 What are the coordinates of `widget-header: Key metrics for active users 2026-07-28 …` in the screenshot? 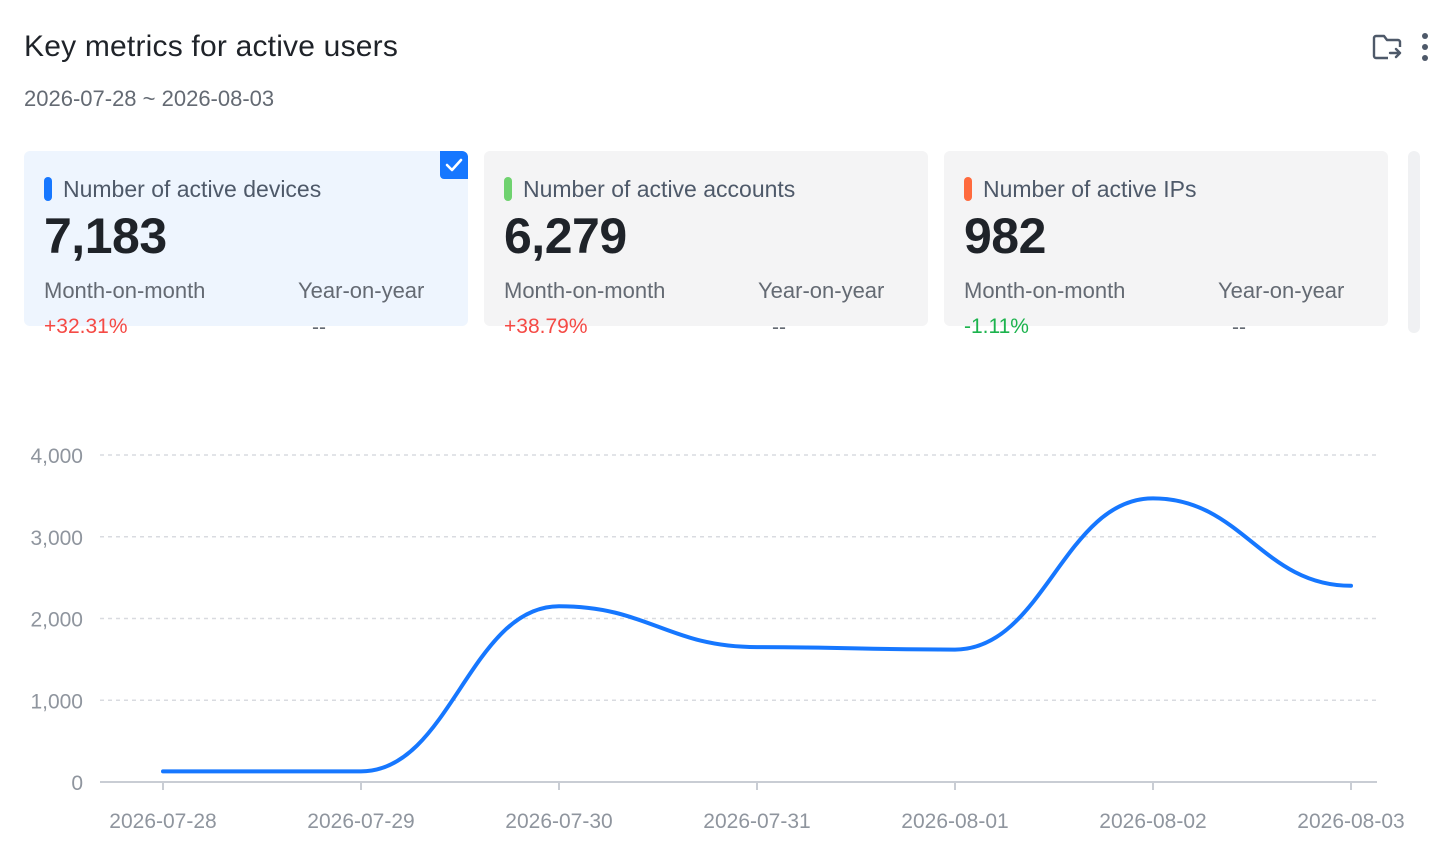 It's located at (728, 73).